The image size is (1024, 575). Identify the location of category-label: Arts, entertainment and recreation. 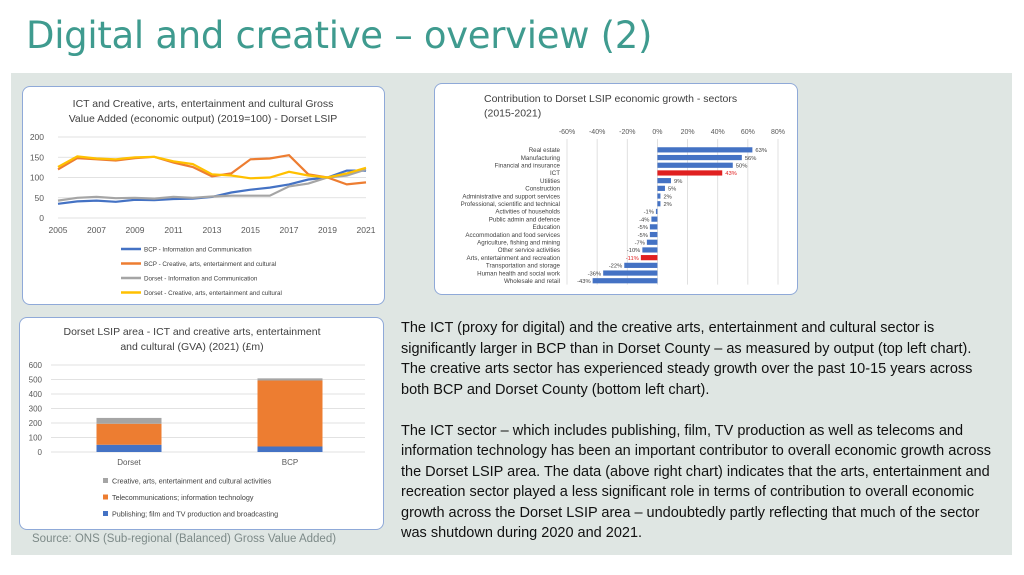
(513, 258).